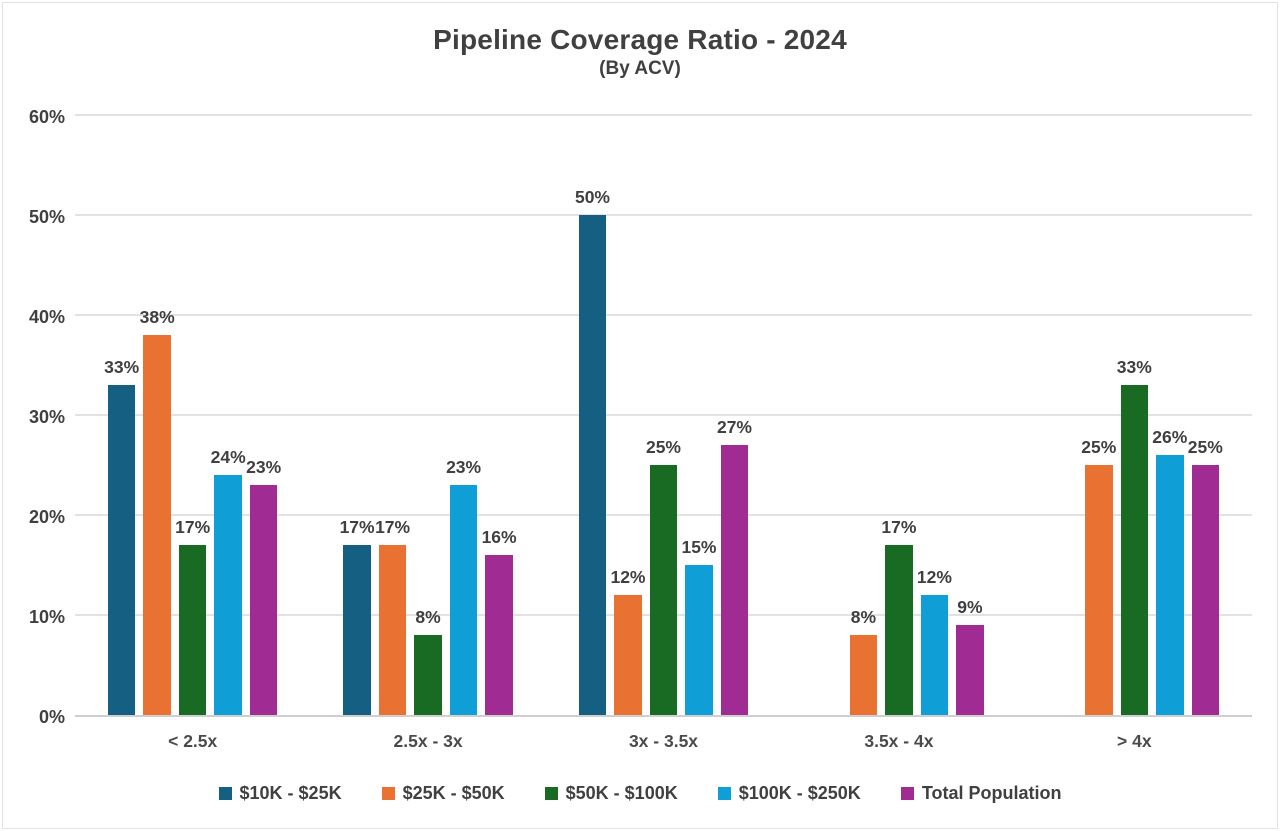 The height and width of the screenshot is (831, 1280). What do you see at coordinates (1134, 741) in the screenshot?
I see `category-label: > 4x` at bounding box center [1134, 741].